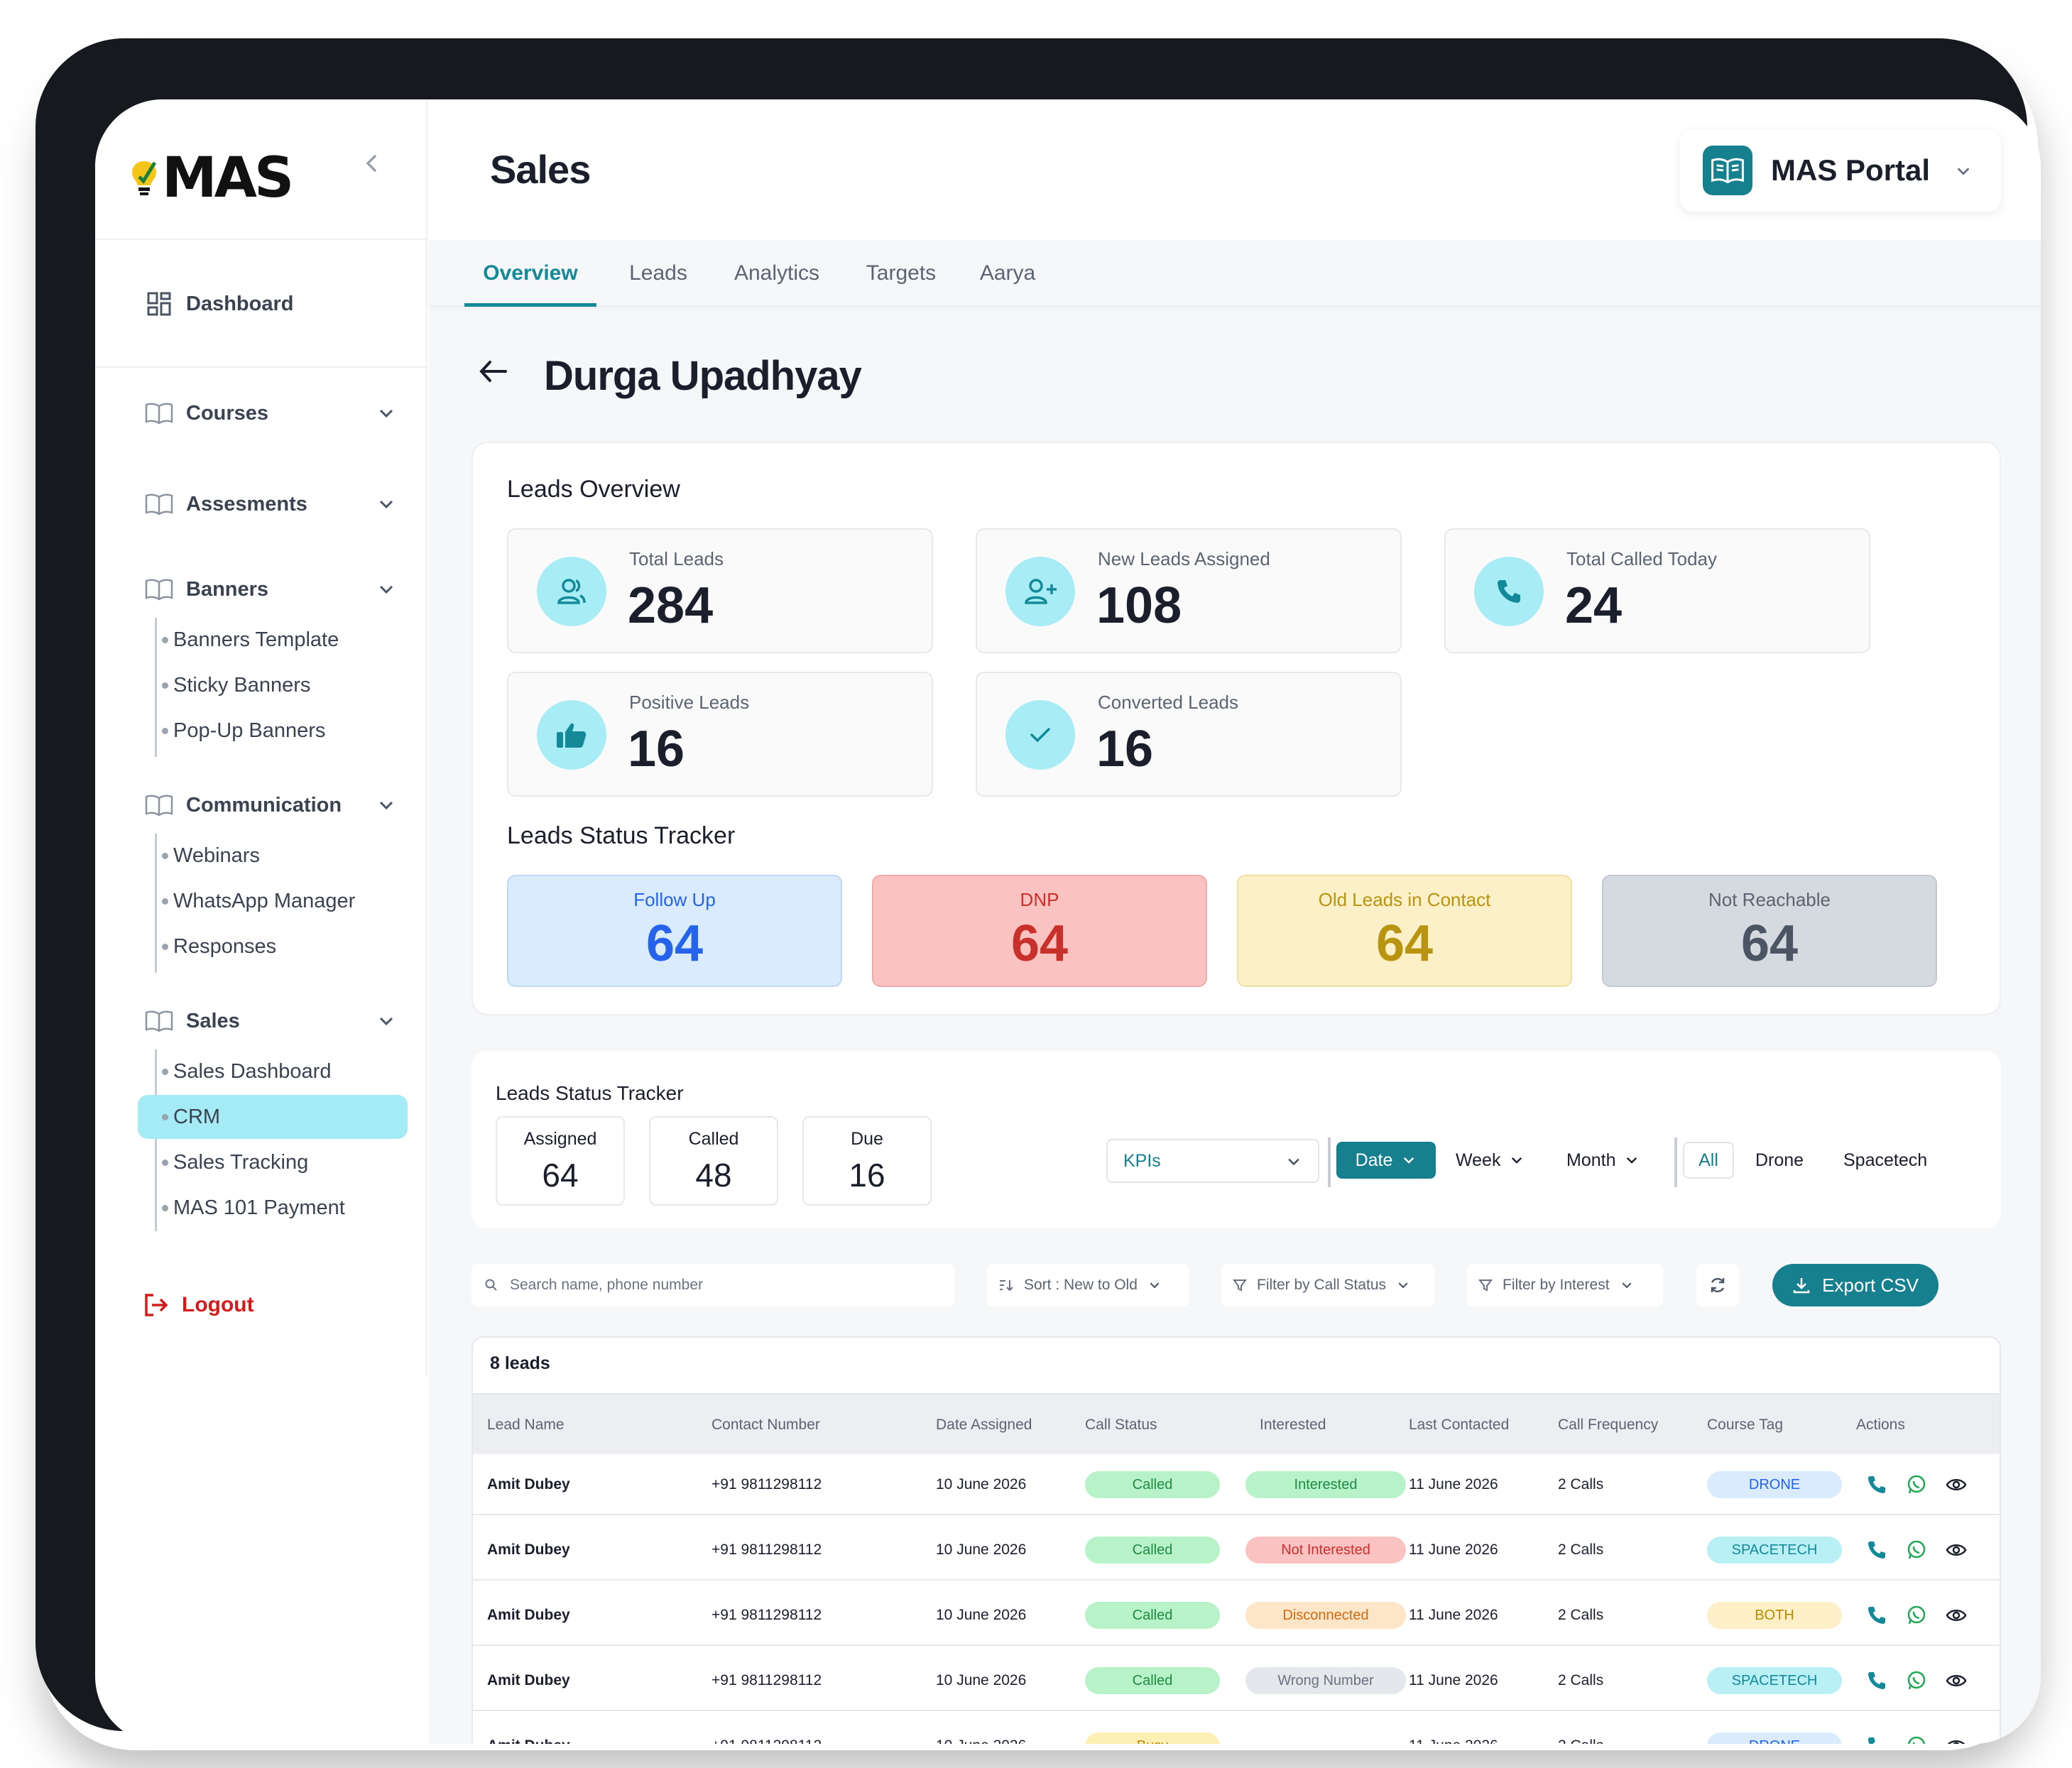  What do you see at coordinates (1485, 1285) in the screenshot?
I see `filter-icon` at bounding box center [1485, 1285].